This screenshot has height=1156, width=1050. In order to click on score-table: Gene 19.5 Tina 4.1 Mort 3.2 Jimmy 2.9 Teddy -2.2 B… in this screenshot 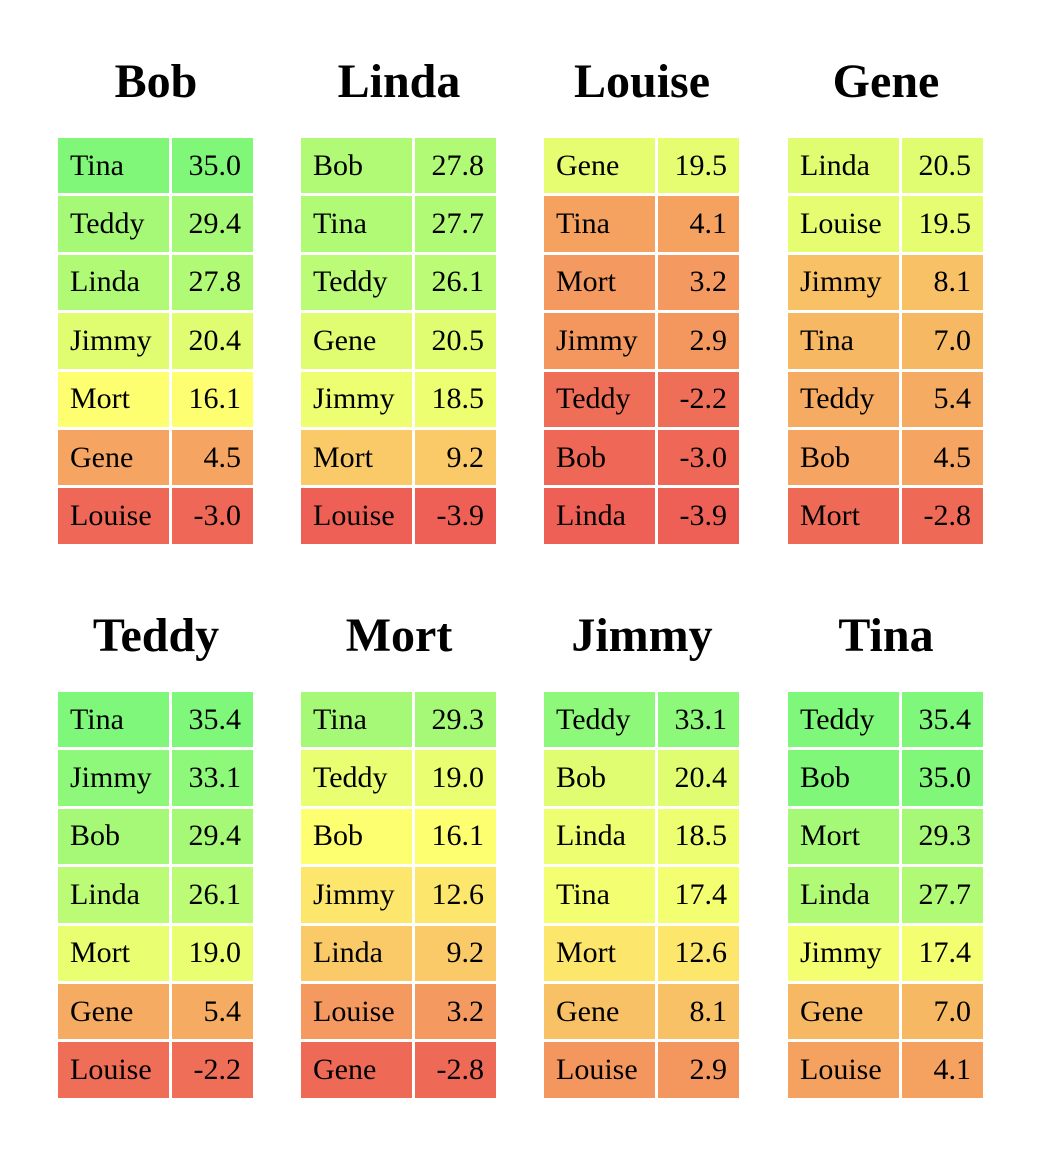, I will do `click(641, 341)`.